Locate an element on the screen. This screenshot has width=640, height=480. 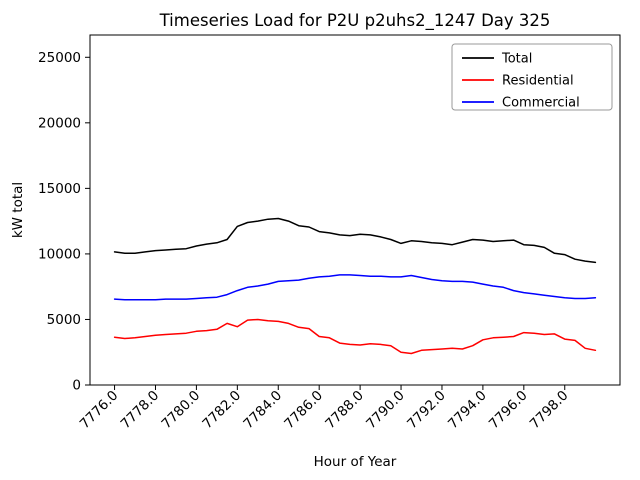
y-axis-ticks: 0 5000 10000 15000 20000 25000 is located at coordinates (64, 222).